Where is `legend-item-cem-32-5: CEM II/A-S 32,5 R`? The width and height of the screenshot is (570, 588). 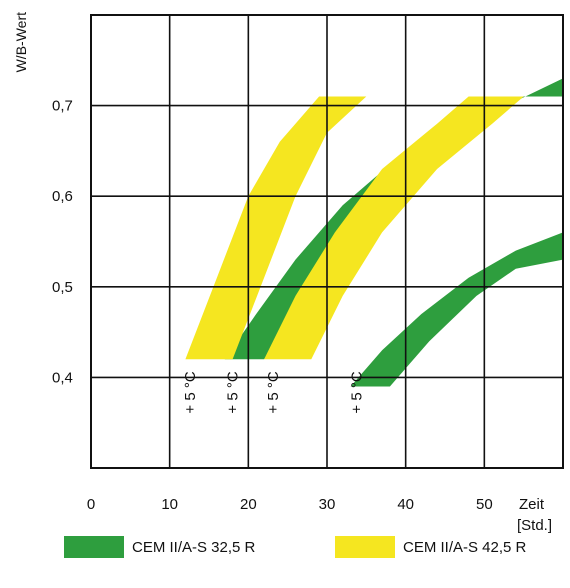 legend-item-cem-32-5: CEM II/A-S 32,5 R is located at coordinates (159, 547).